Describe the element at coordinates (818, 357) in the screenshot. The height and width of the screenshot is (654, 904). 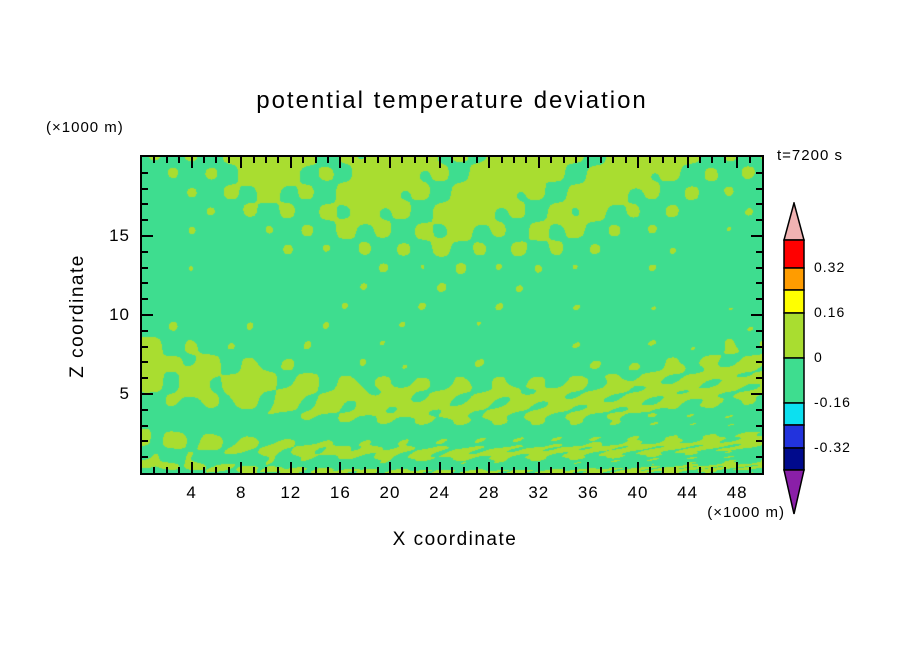
I see `colorbar-tick-label: 0` at that location.